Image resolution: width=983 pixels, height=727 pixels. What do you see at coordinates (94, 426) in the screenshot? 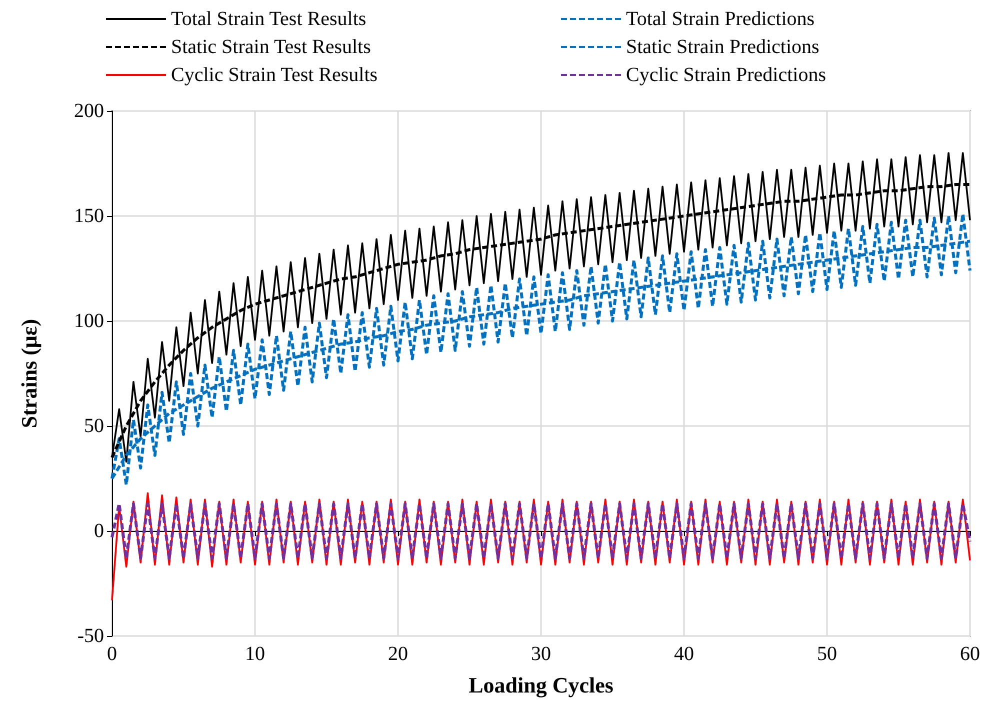
I see `y-tick-label: 50` at bounding box center [94, 426].